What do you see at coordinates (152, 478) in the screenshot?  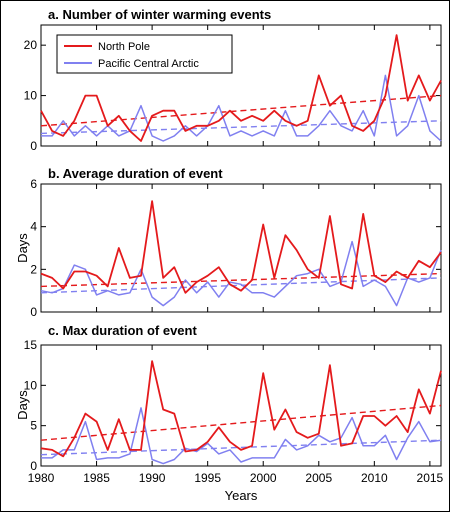 I see `panel-c-xtick-label: 1990` at bounding box center [152, 478].